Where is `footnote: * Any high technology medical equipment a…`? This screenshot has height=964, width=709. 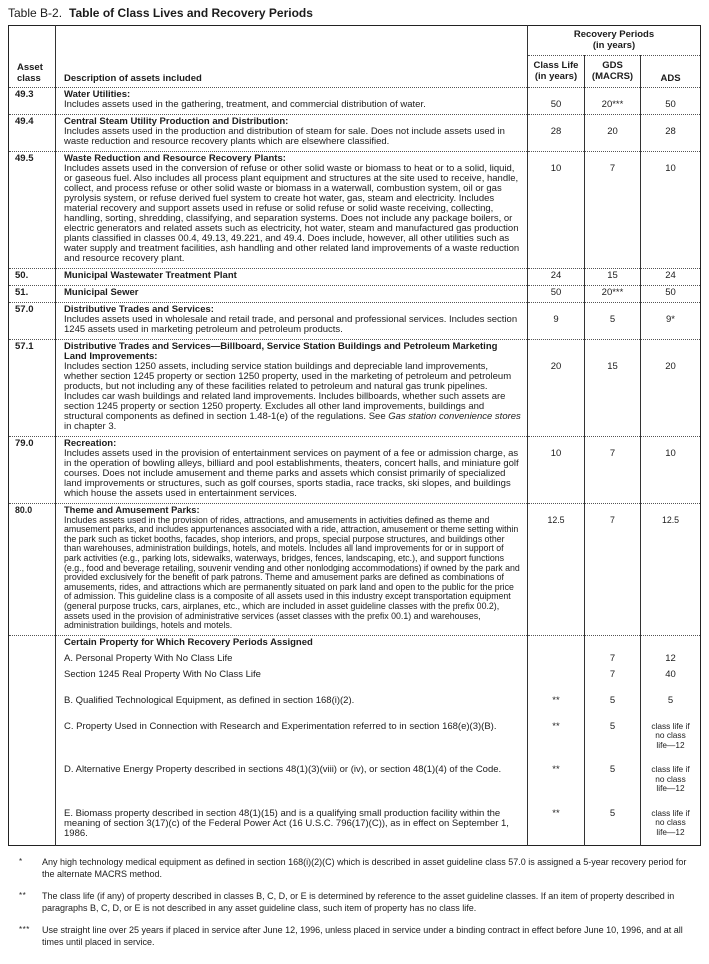 footnote: * Any high technology medical equipment a… is located at coordinates (354, 868).